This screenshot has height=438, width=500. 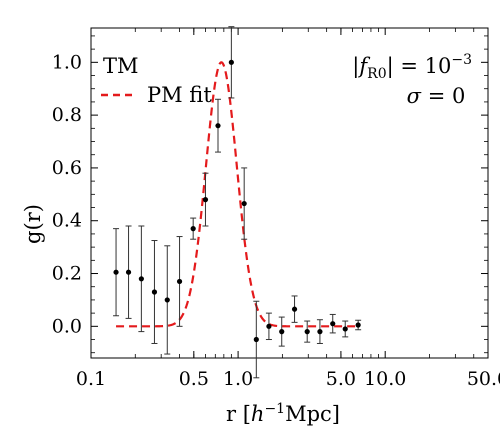 What do you see at coordinates (156, 80) in the screenshot?
I see `legend: TM PM fit` at bounding box center [156, 80].